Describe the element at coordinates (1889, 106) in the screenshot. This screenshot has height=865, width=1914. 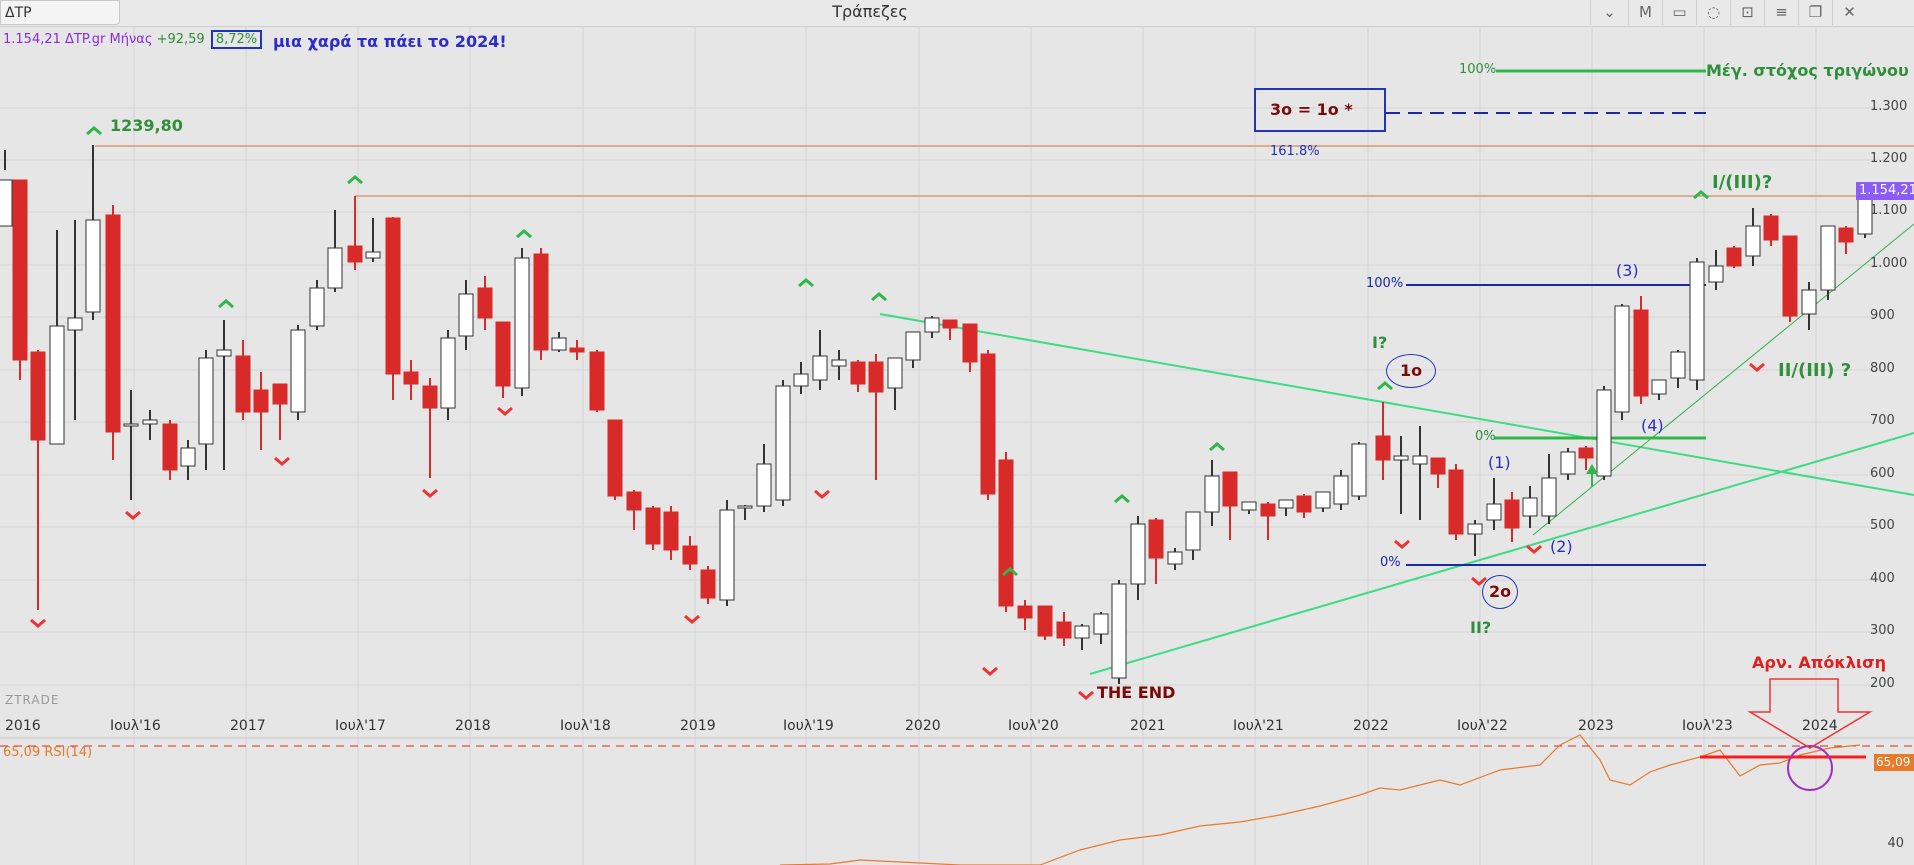
I see `price-tick: 1.300` at that location.